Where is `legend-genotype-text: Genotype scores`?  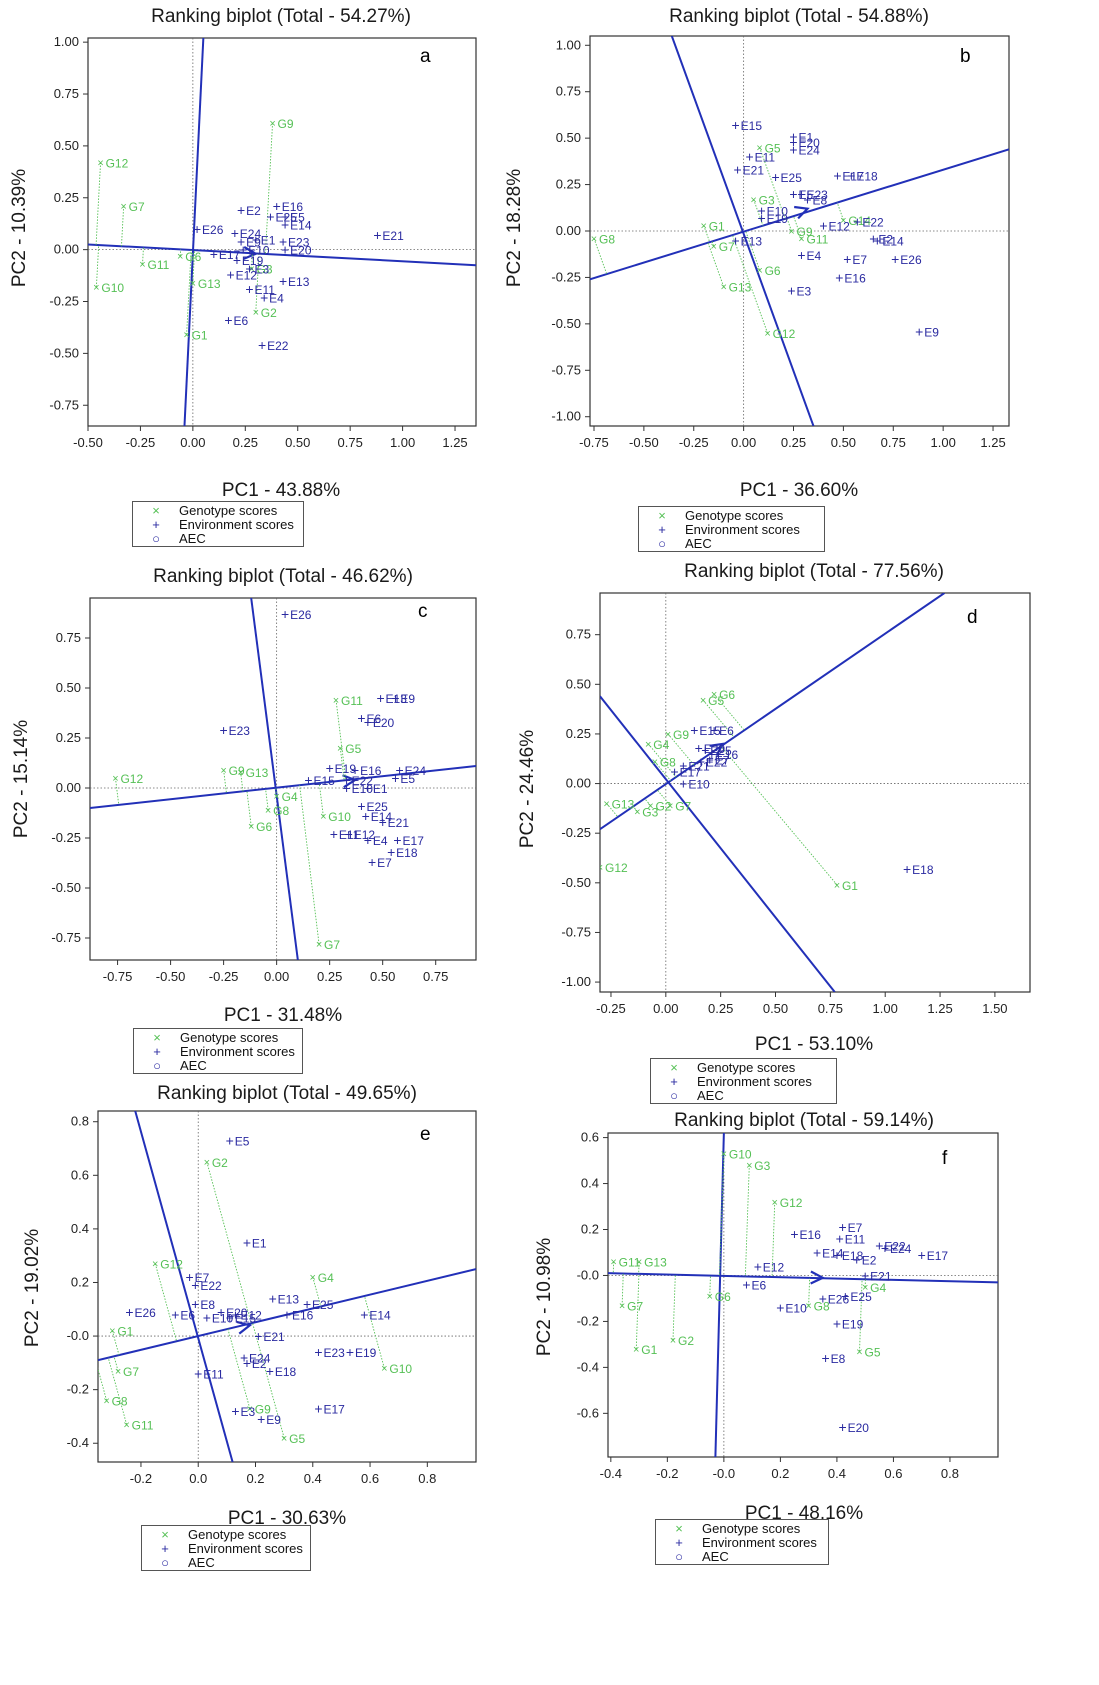 legend-genotype-text: Genotype scores is located at coordinates (746, 1067).